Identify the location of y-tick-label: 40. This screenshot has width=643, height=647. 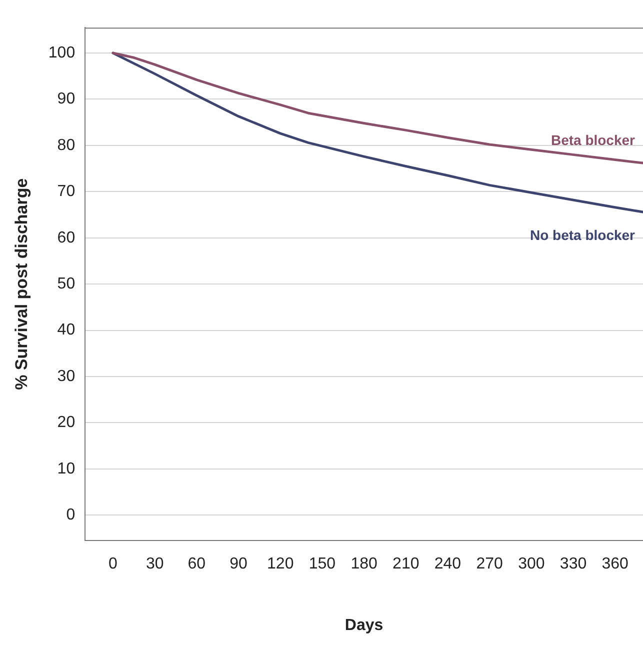
(66, 330).